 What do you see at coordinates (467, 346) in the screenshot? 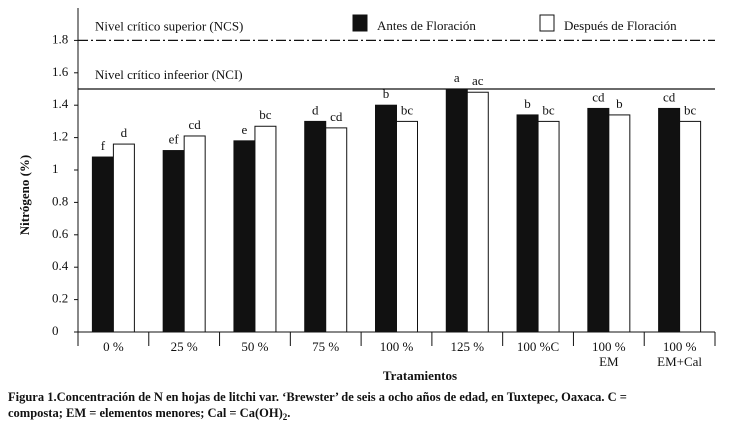
I see `x-tick-label: 125 %` at bounding box center [467, 346].